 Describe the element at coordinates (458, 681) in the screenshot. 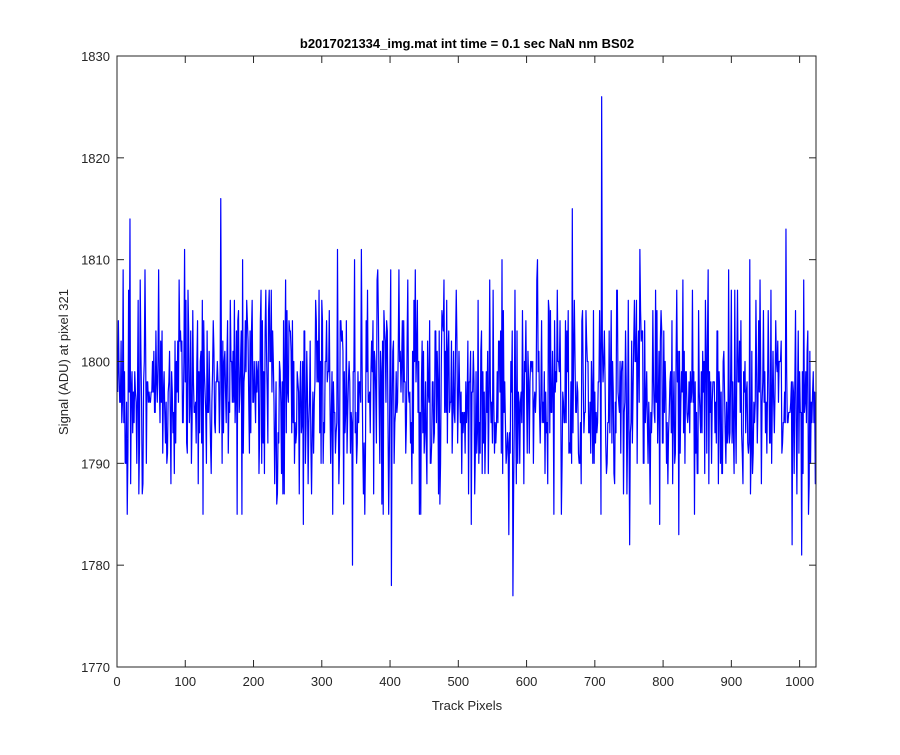

I see `x-tick-label: 500` at that location.